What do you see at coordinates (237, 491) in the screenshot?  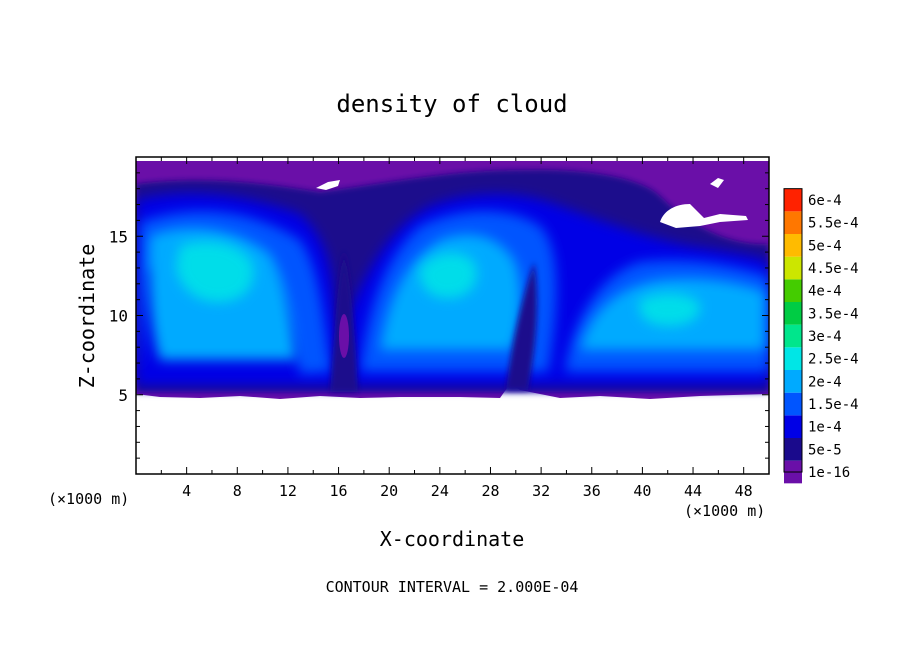 I see `x-tick-label: 8` at bounding box center [237, 491].